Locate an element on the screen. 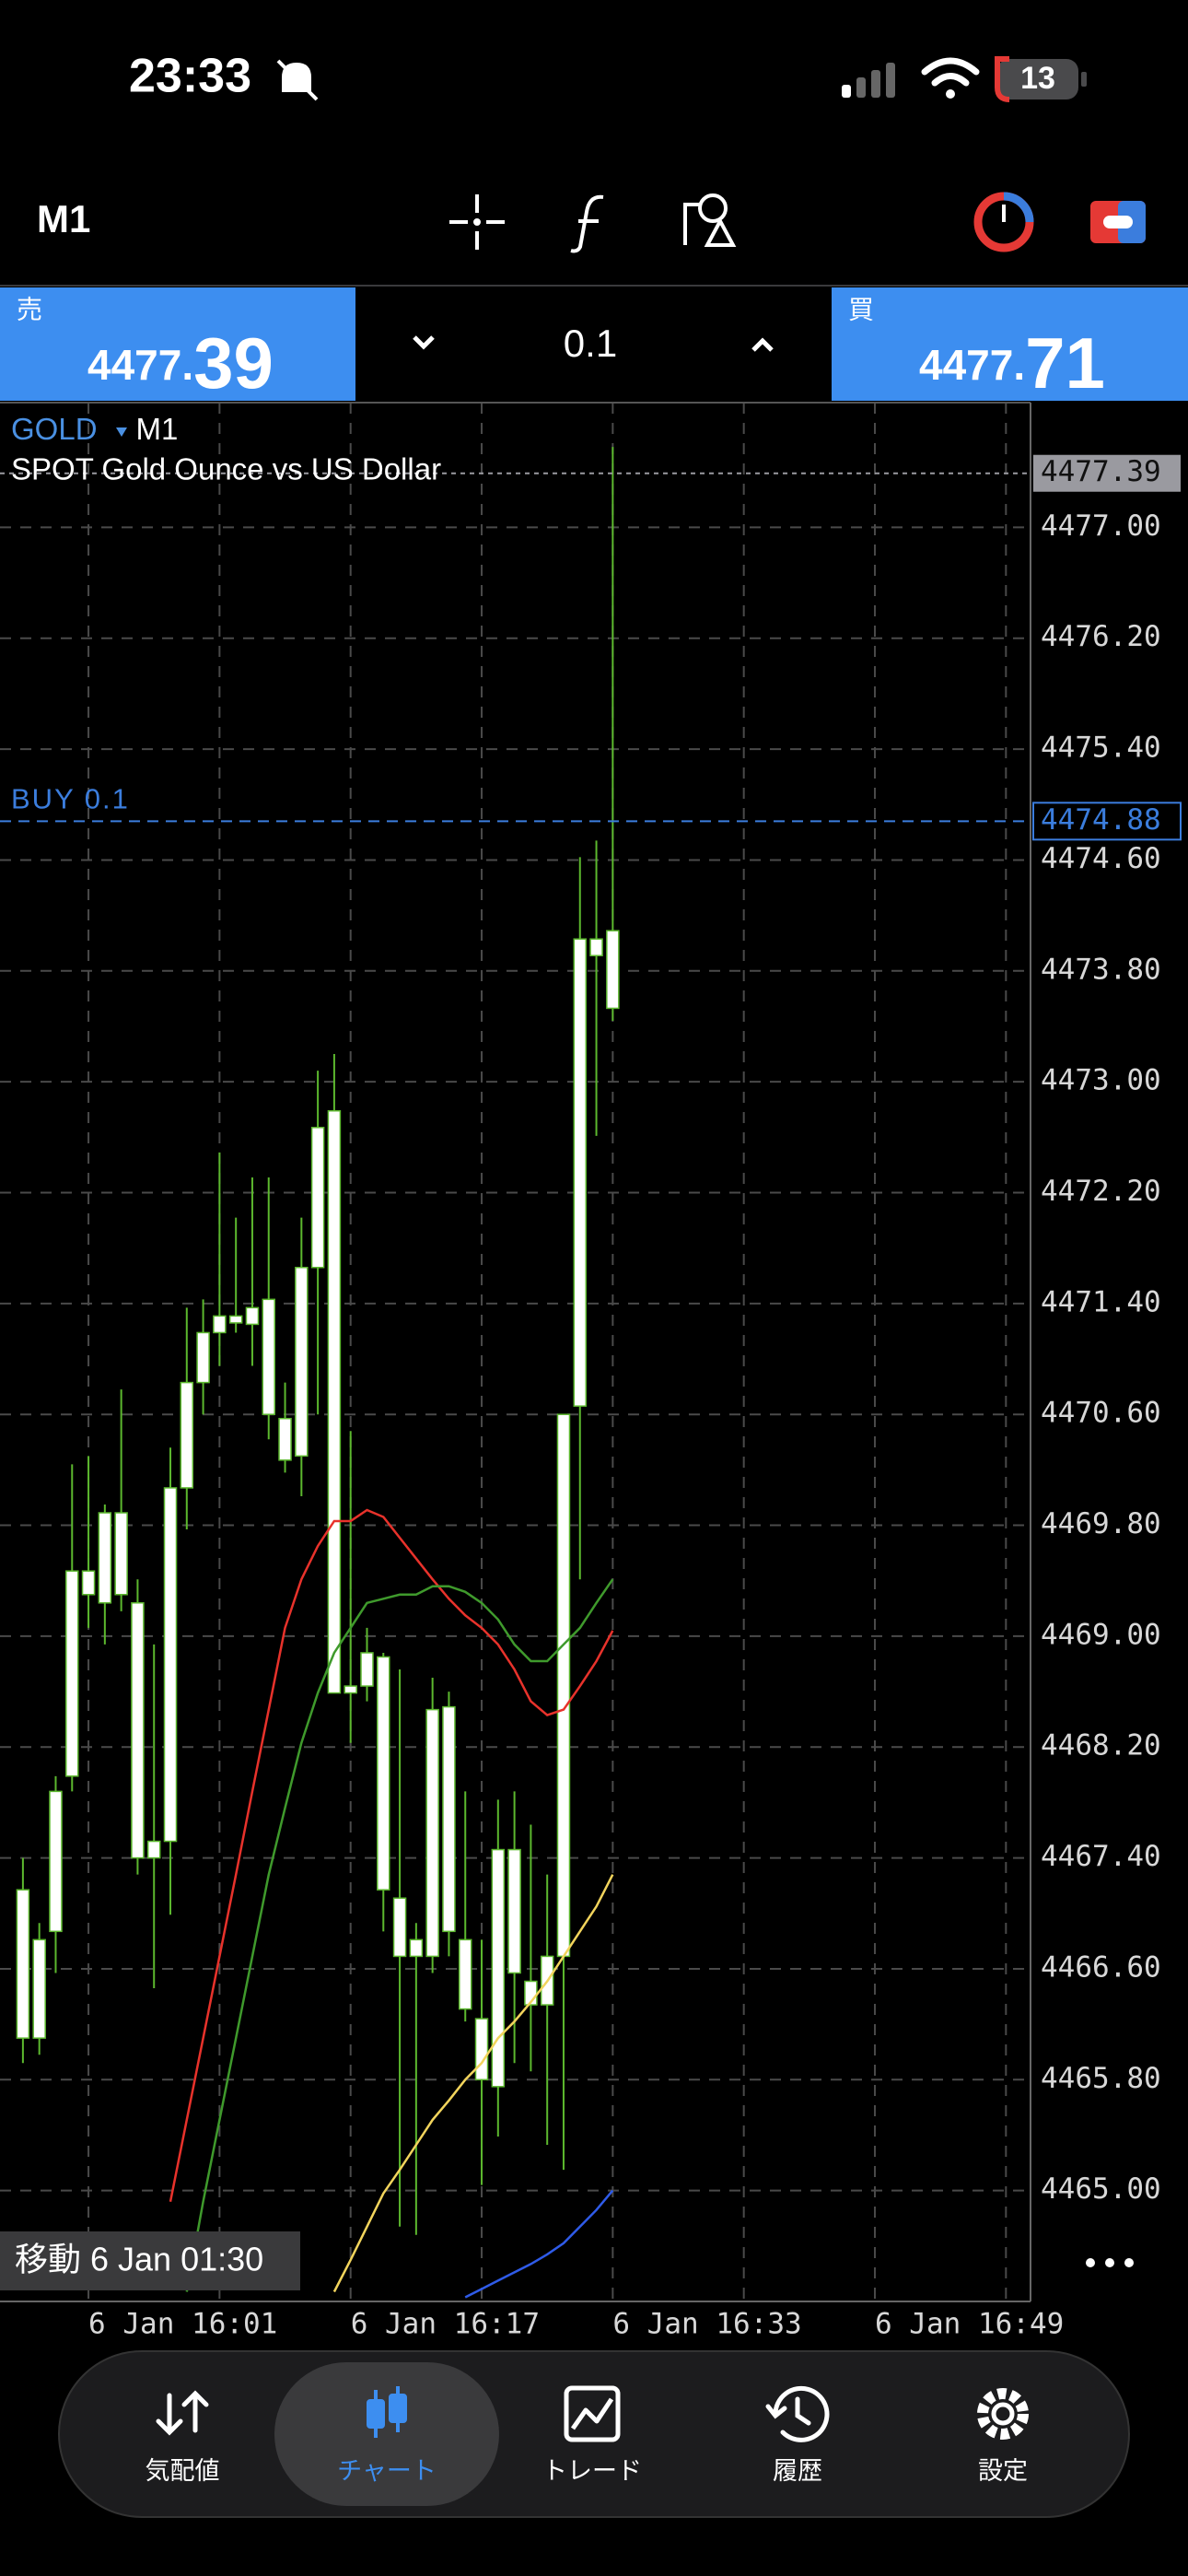  chart-timeframe: M1 is located at coordinates (157, 429).